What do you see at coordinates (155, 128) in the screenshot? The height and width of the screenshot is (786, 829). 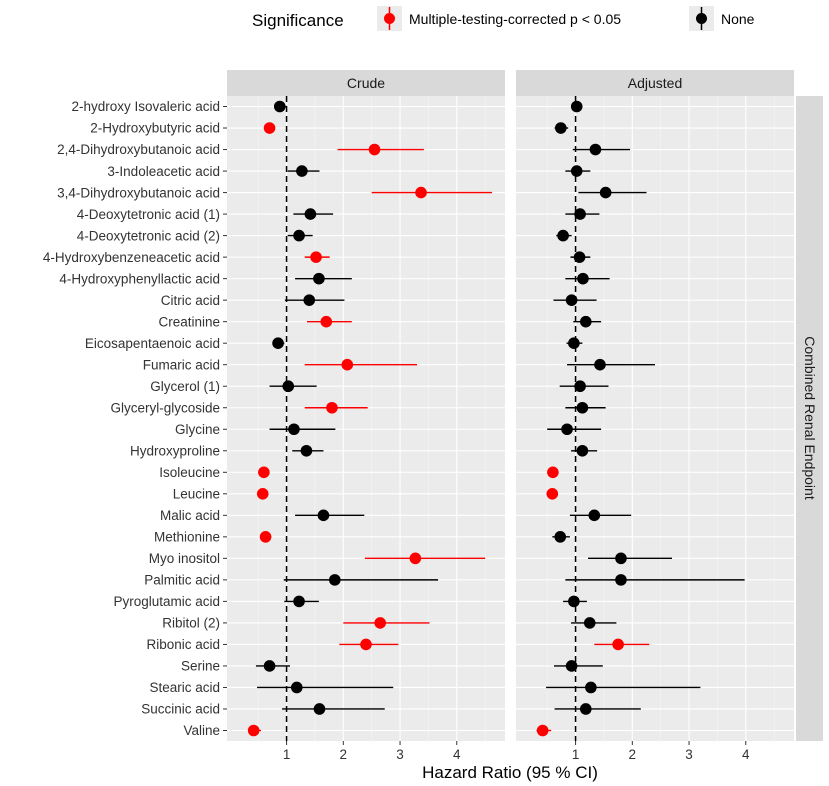 I see `y-tick-label-1: 2-Hydroxybutyric acid` at bounding box center [155, 128].